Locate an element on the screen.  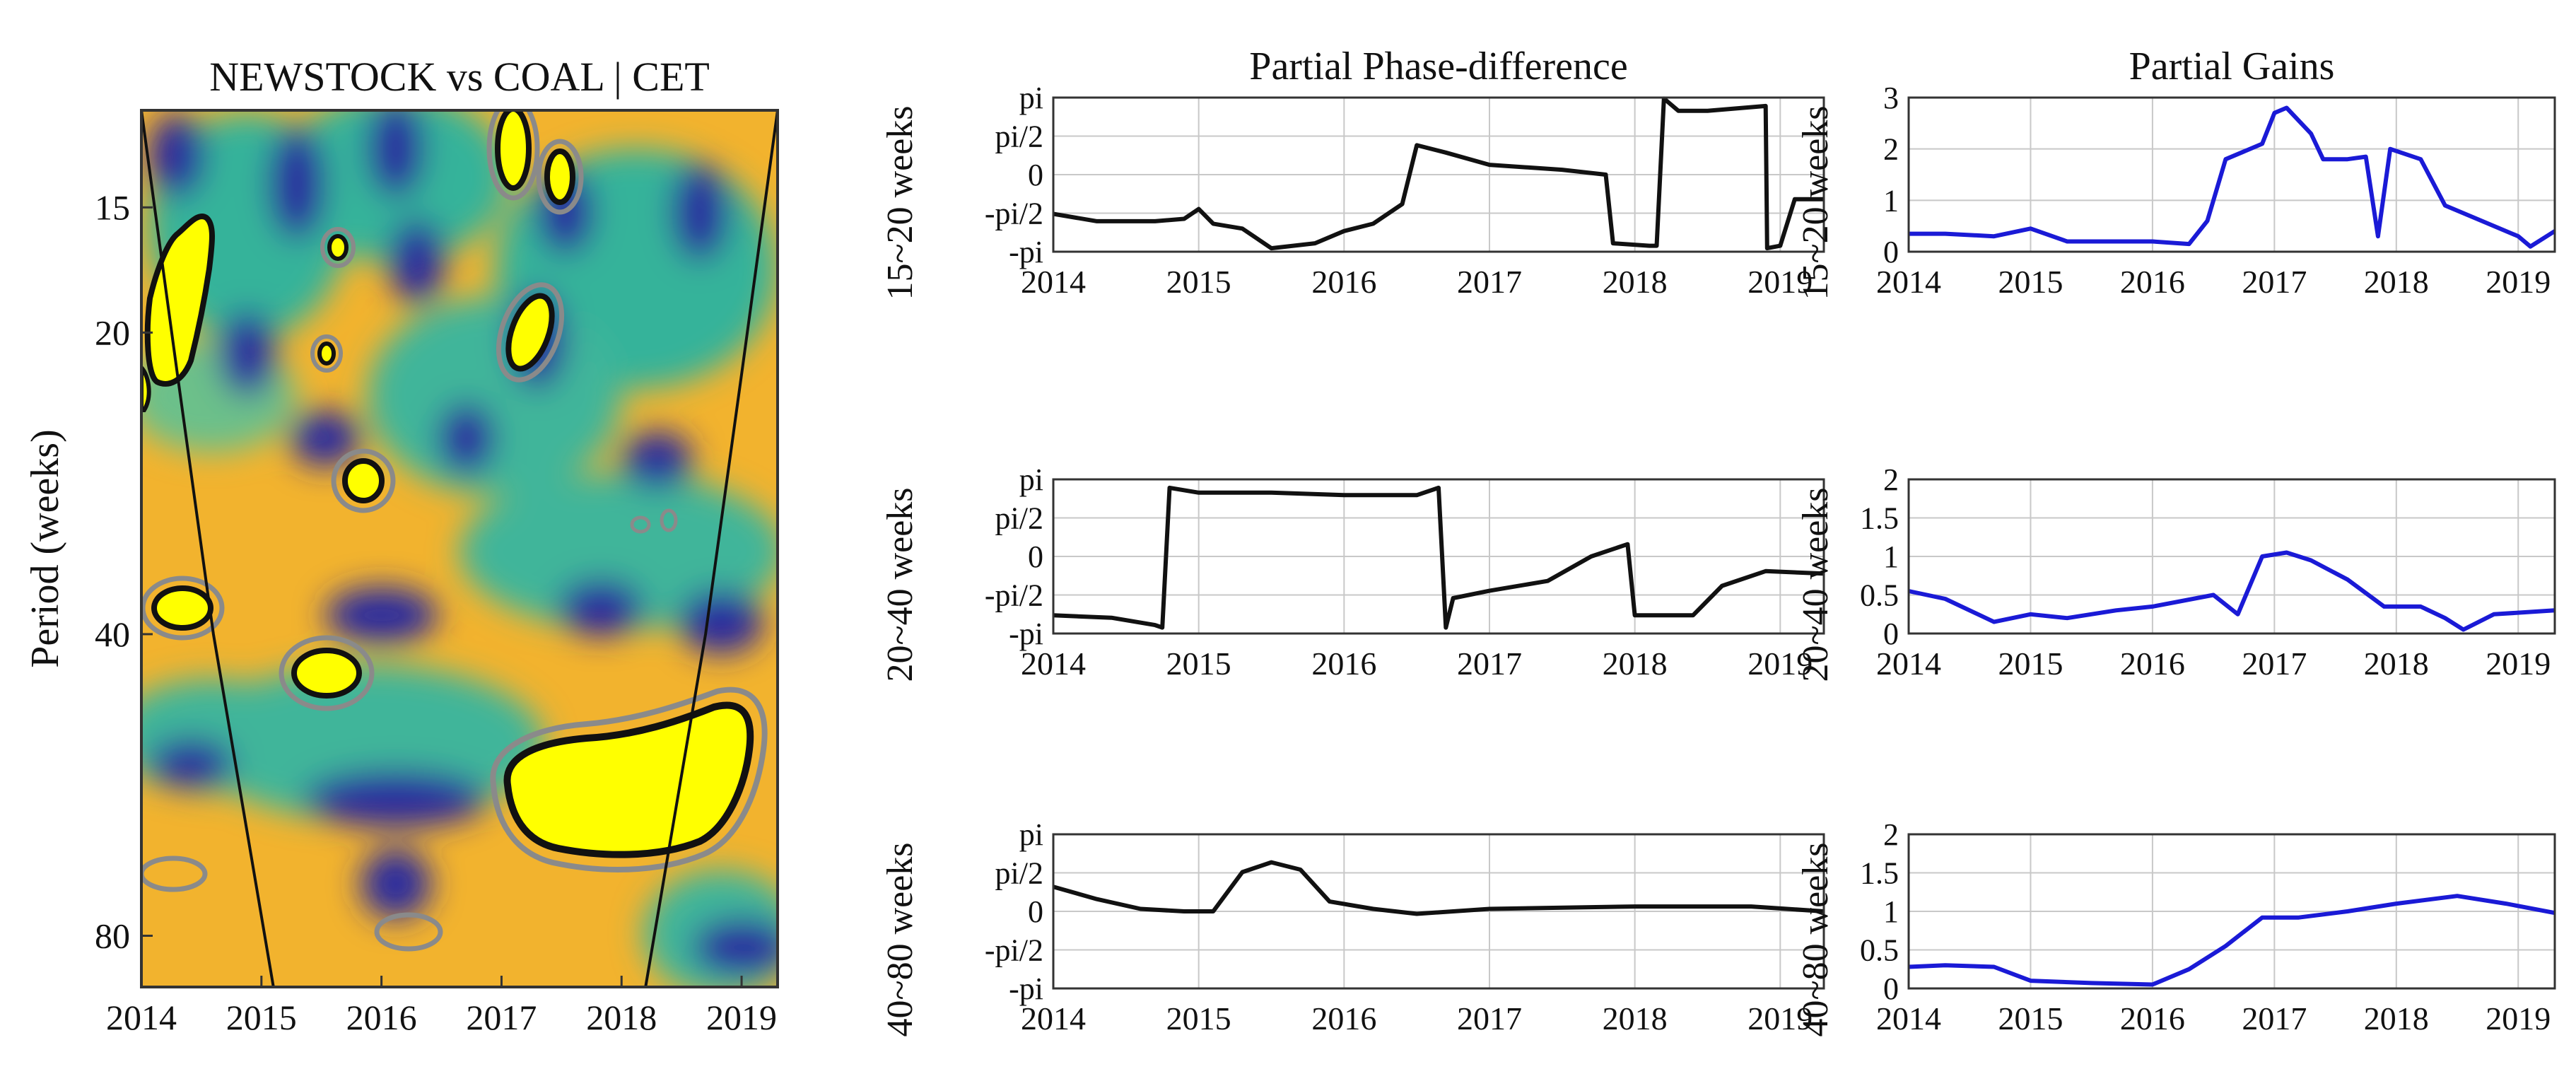
y-tick-label: 15 is located at coordinates (113, 207).